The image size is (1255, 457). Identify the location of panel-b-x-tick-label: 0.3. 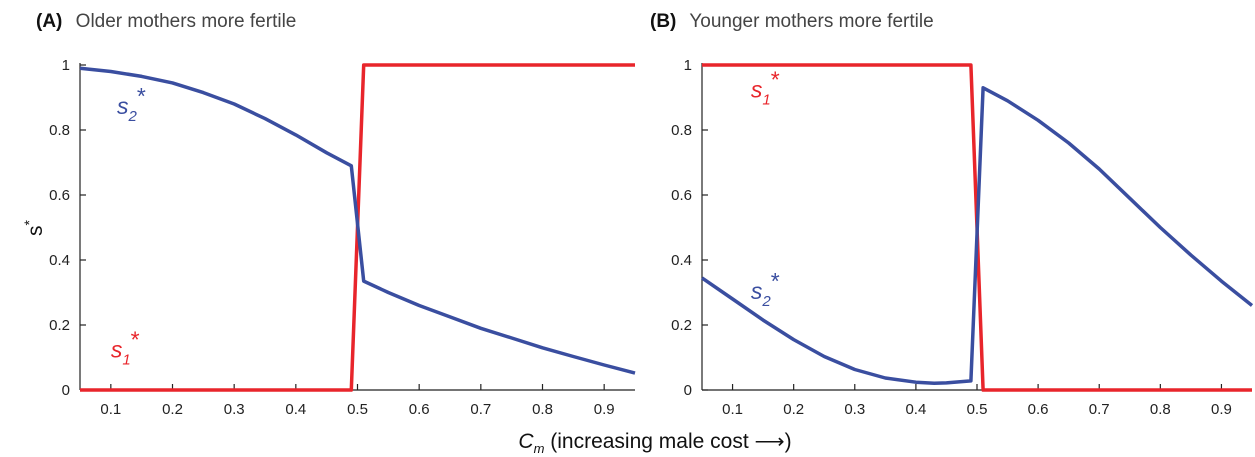
(854, 409).